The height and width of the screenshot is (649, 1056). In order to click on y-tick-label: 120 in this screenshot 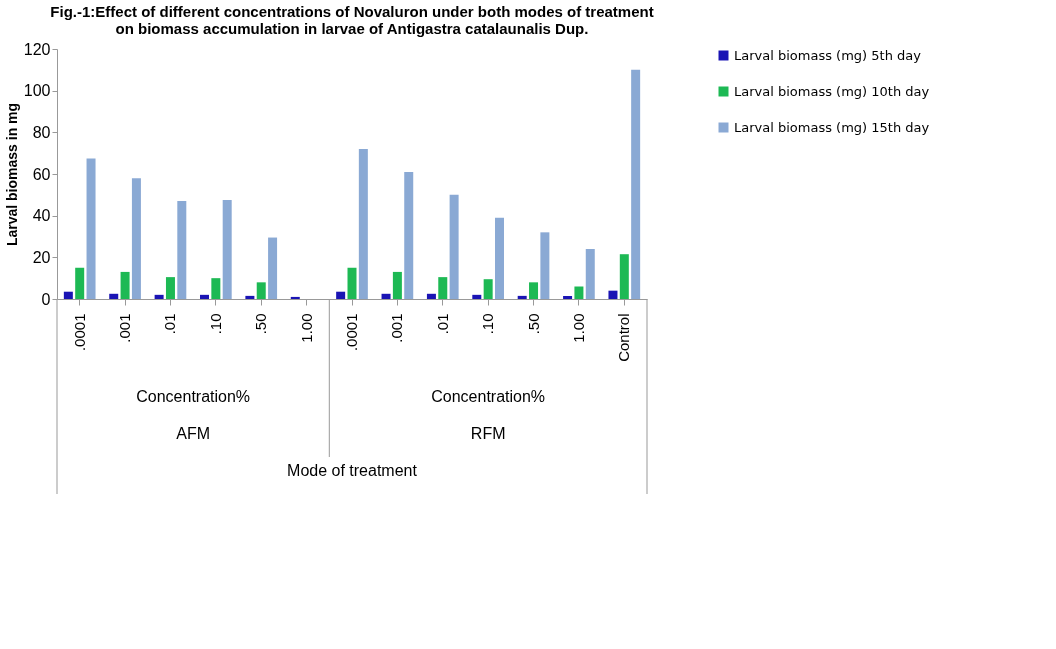, I will do `click(37, 49)`.